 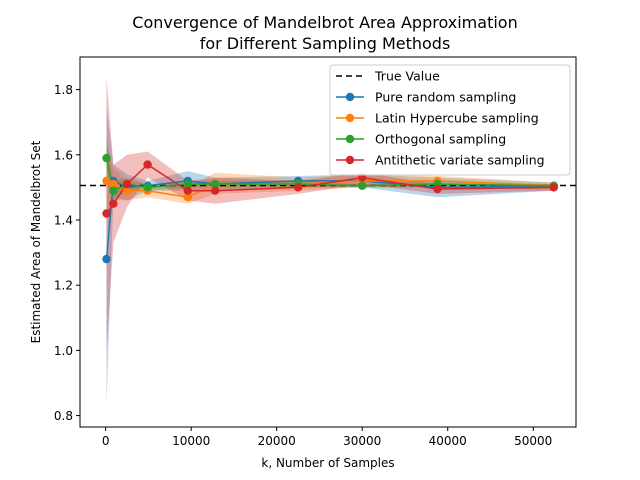 I want to click on y-tick-label: 1.8, so click(x=63, y=90).